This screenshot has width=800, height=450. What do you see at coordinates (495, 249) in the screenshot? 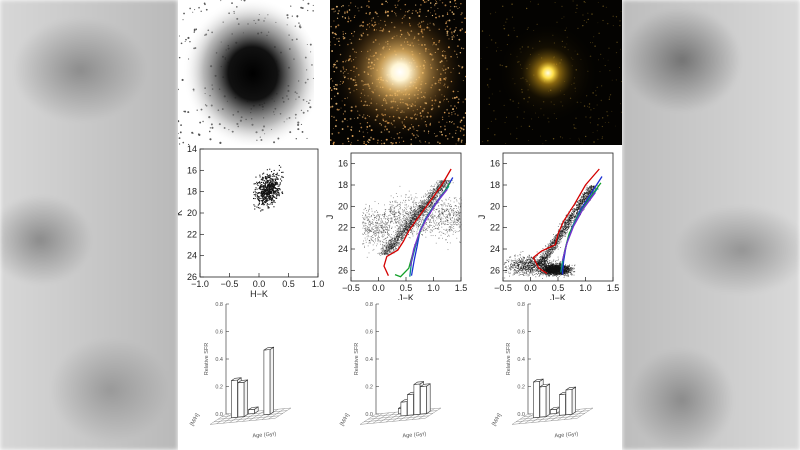
I see `y-tick-label: 24` at bounding box center [495, 249].